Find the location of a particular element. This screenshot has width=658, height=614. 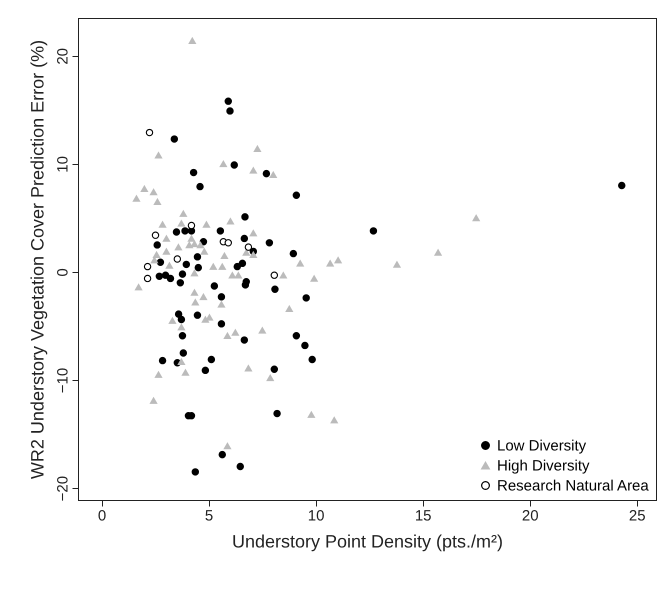

y-tick-label: 20 is located at coordinates (63, 56).